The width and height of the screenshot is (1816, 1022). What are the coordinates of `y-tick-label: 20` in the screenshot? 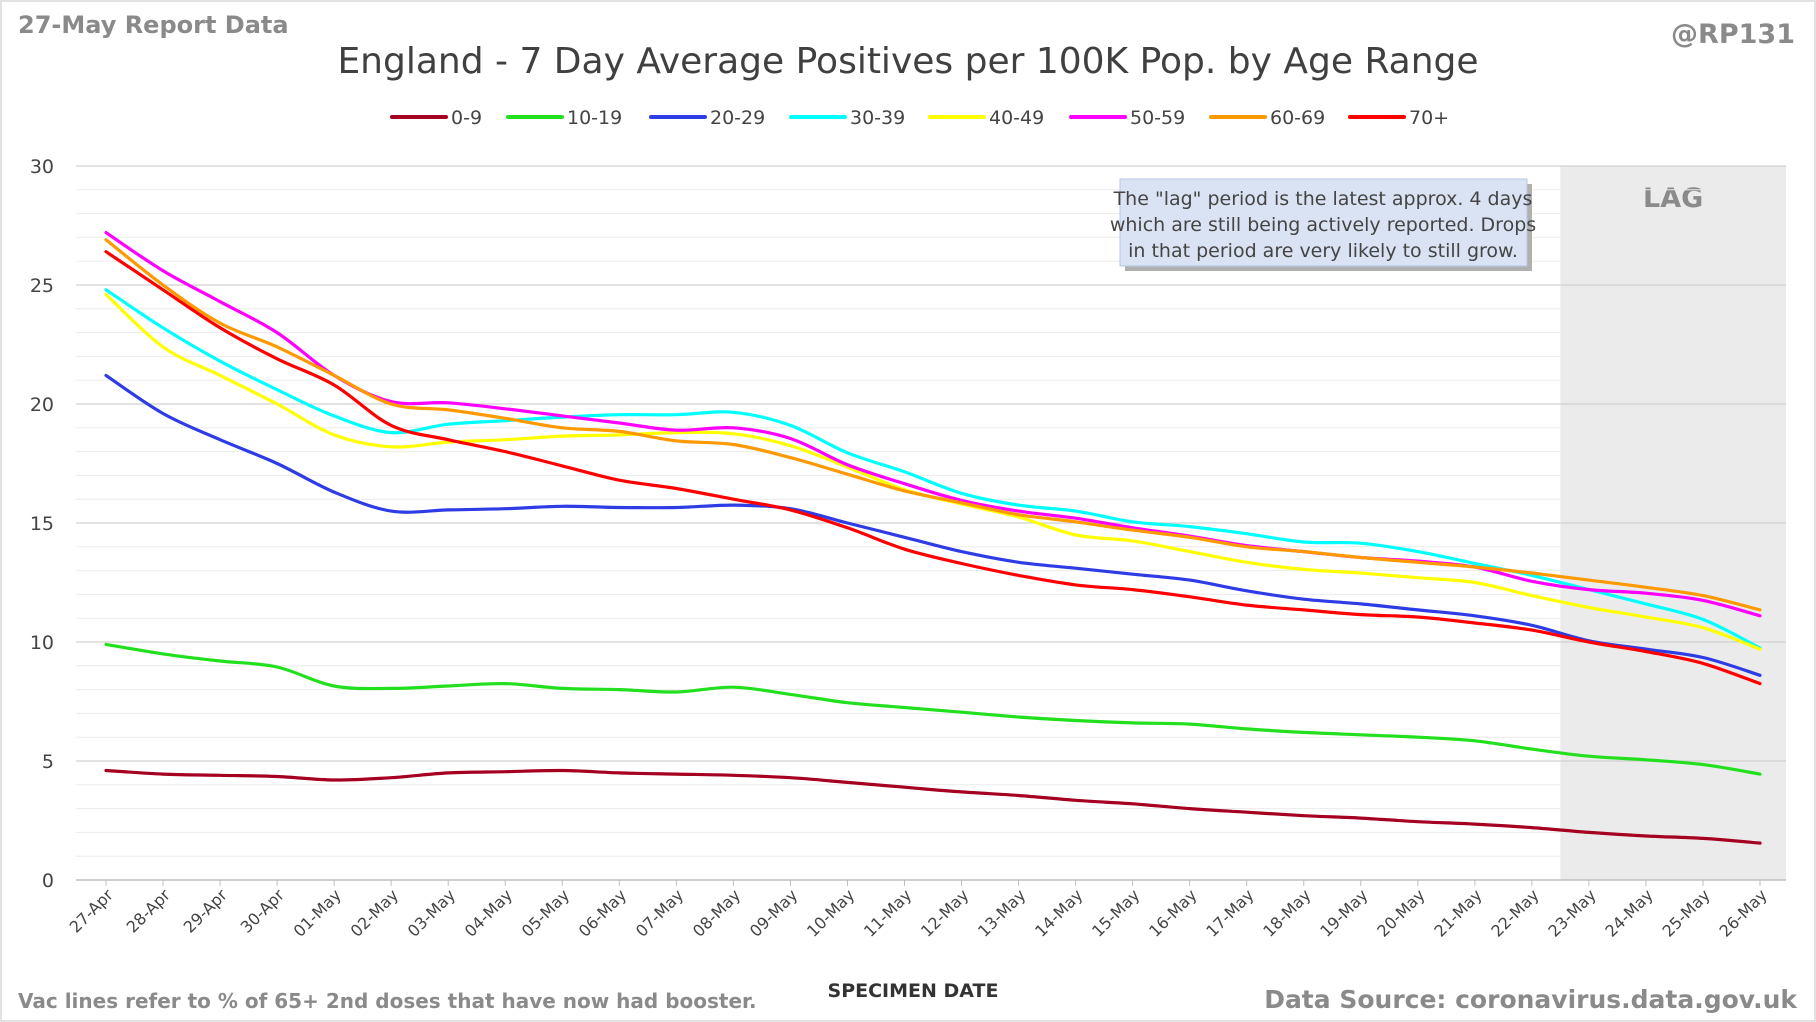 It's located at (42, 405).